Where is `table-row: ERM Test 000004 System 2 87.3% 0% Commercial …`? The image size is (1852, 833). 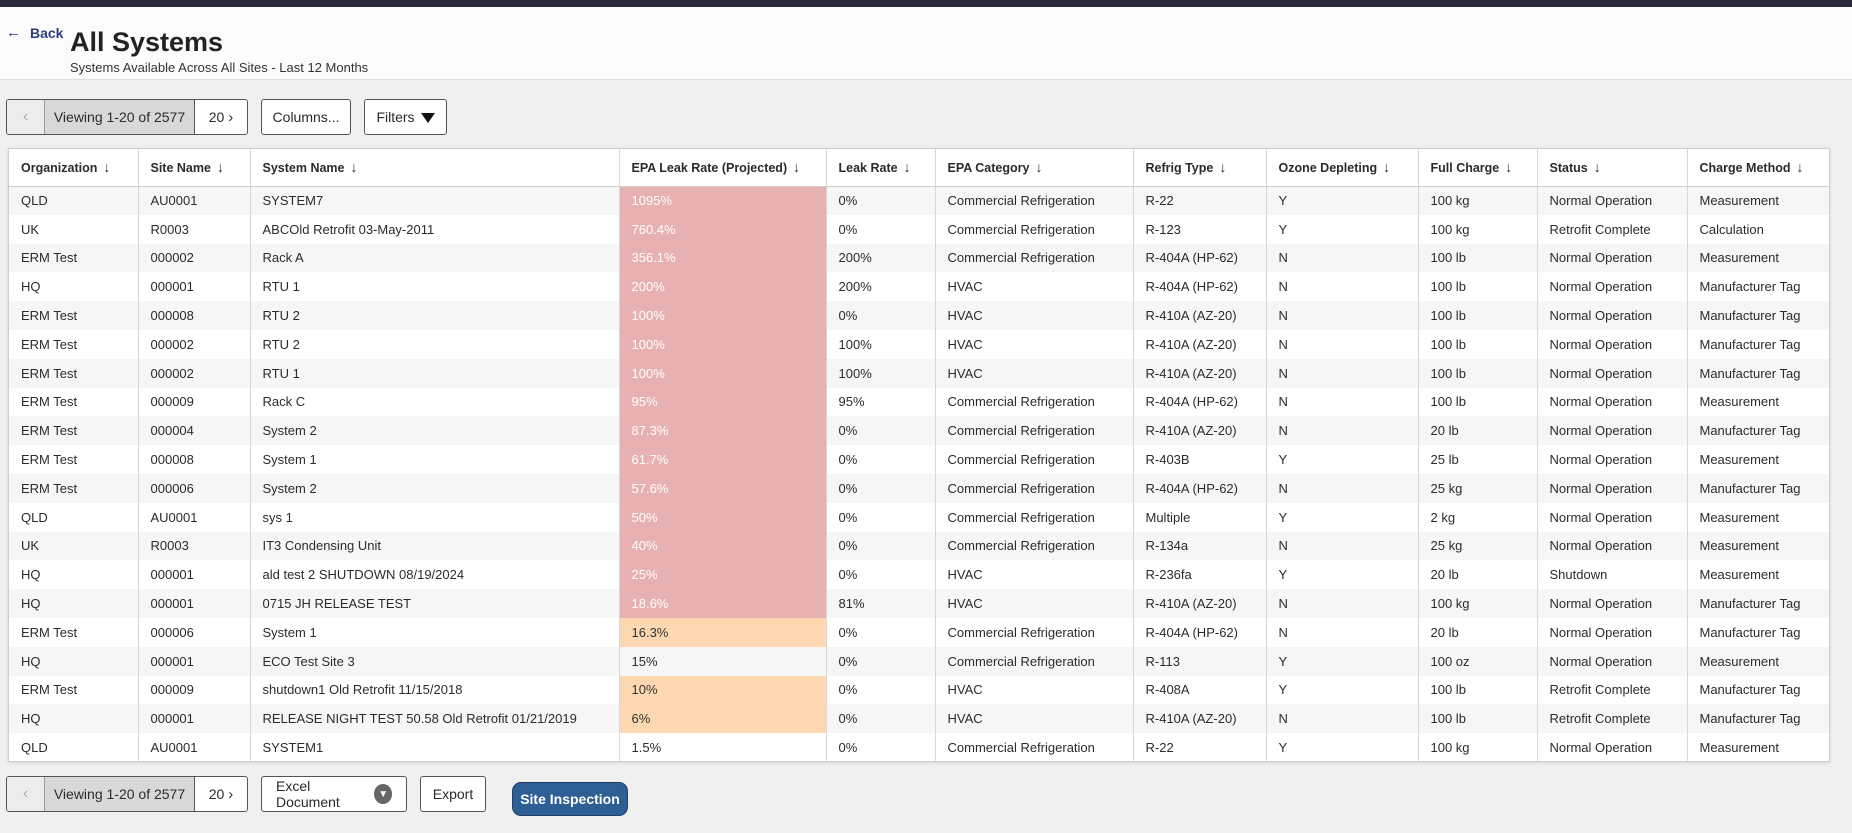 table-row: ERM Test 000004 System 2 87.3% 0% Commercial … is located at coordinates (919, 431).